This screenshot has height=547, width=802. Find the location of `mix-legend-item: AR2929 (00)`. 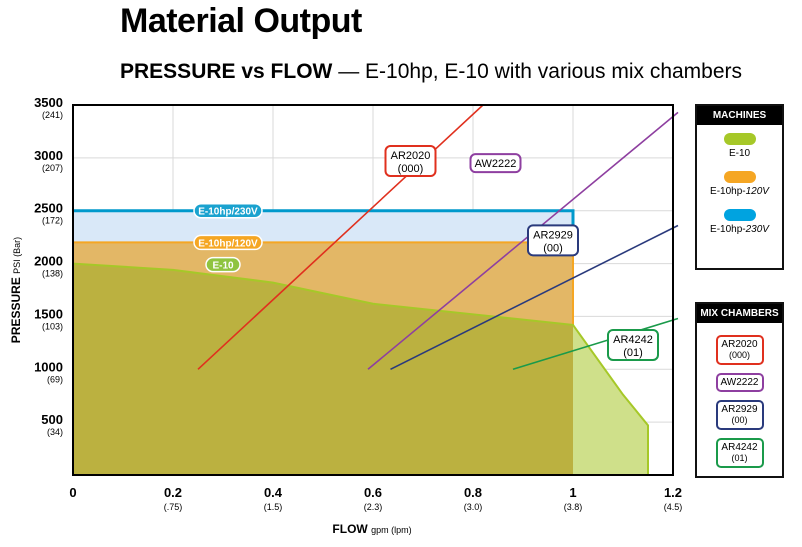

mix-legend-item: AR2929 (00) is located at coordinates (739, 415).